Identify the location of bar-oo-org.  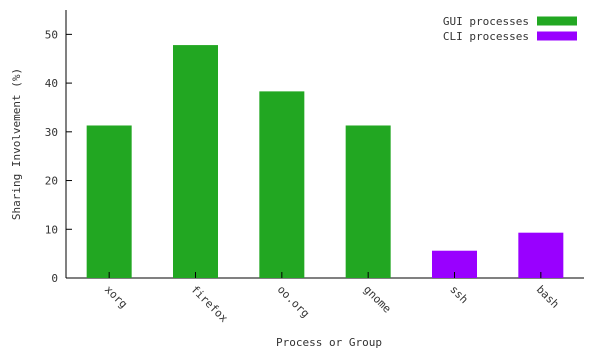
(282, 184).